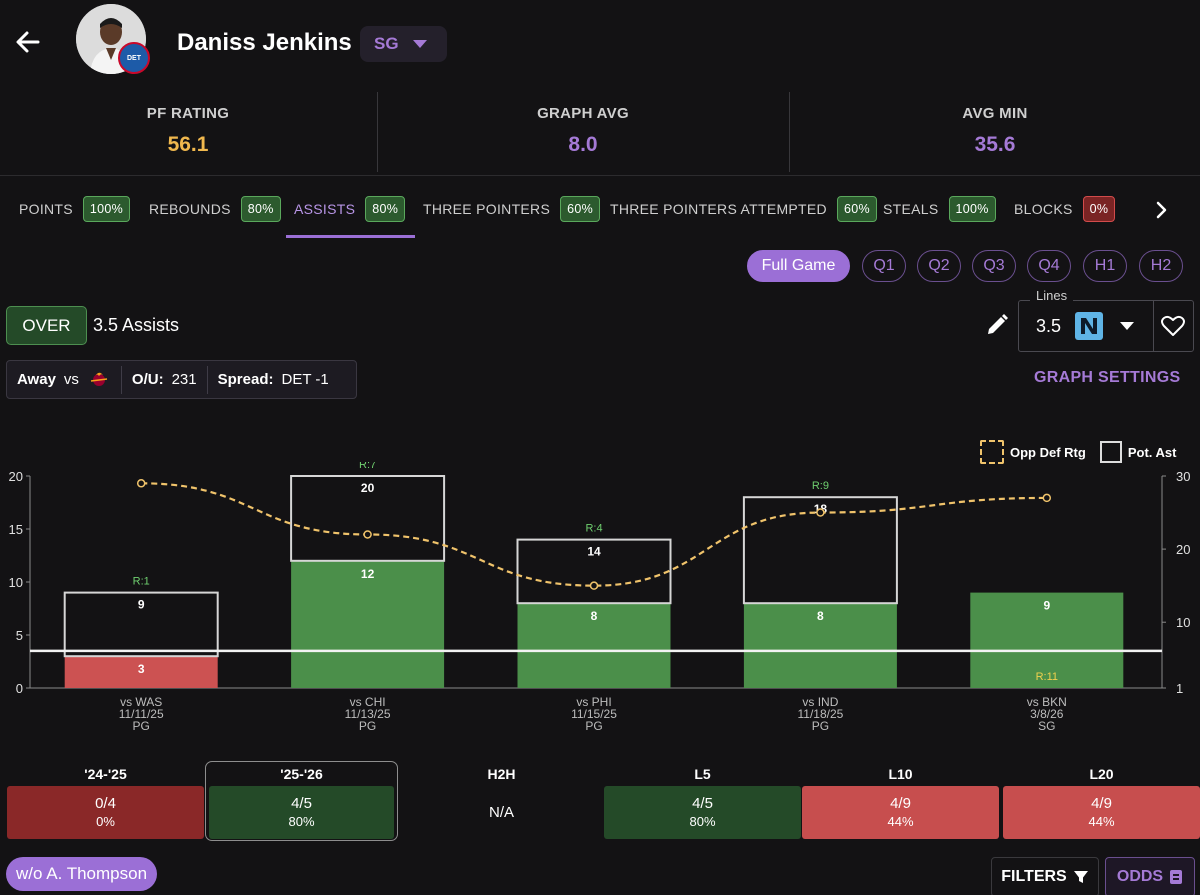 Image resolution: width=1200 pixels, height=895 pixels. I want to click on tab-blocks: BLOCKS 0%, so click(1065, 209).